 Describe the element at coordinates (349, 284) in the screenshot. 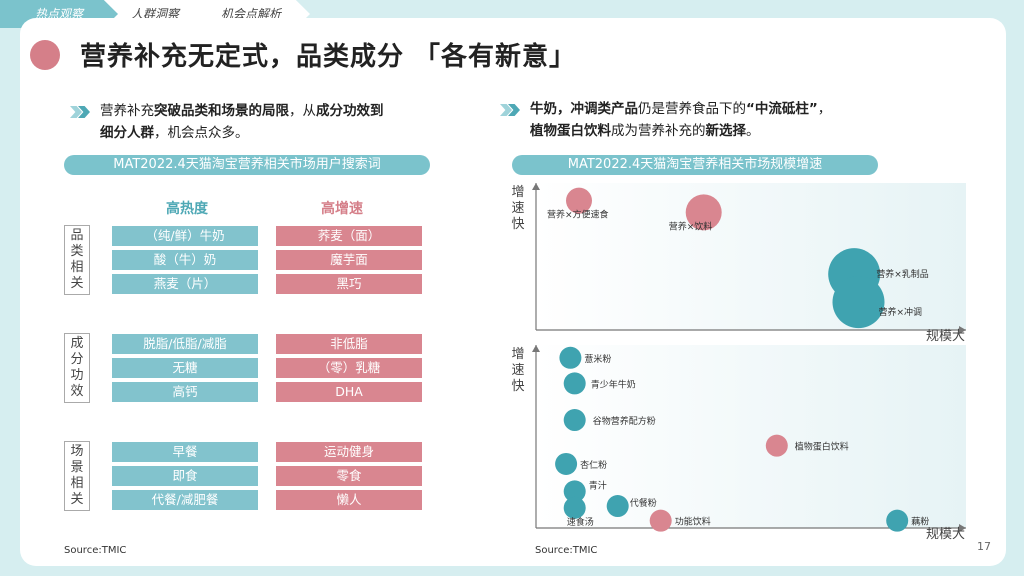

I see `fast-term: 黑巧` at that location.